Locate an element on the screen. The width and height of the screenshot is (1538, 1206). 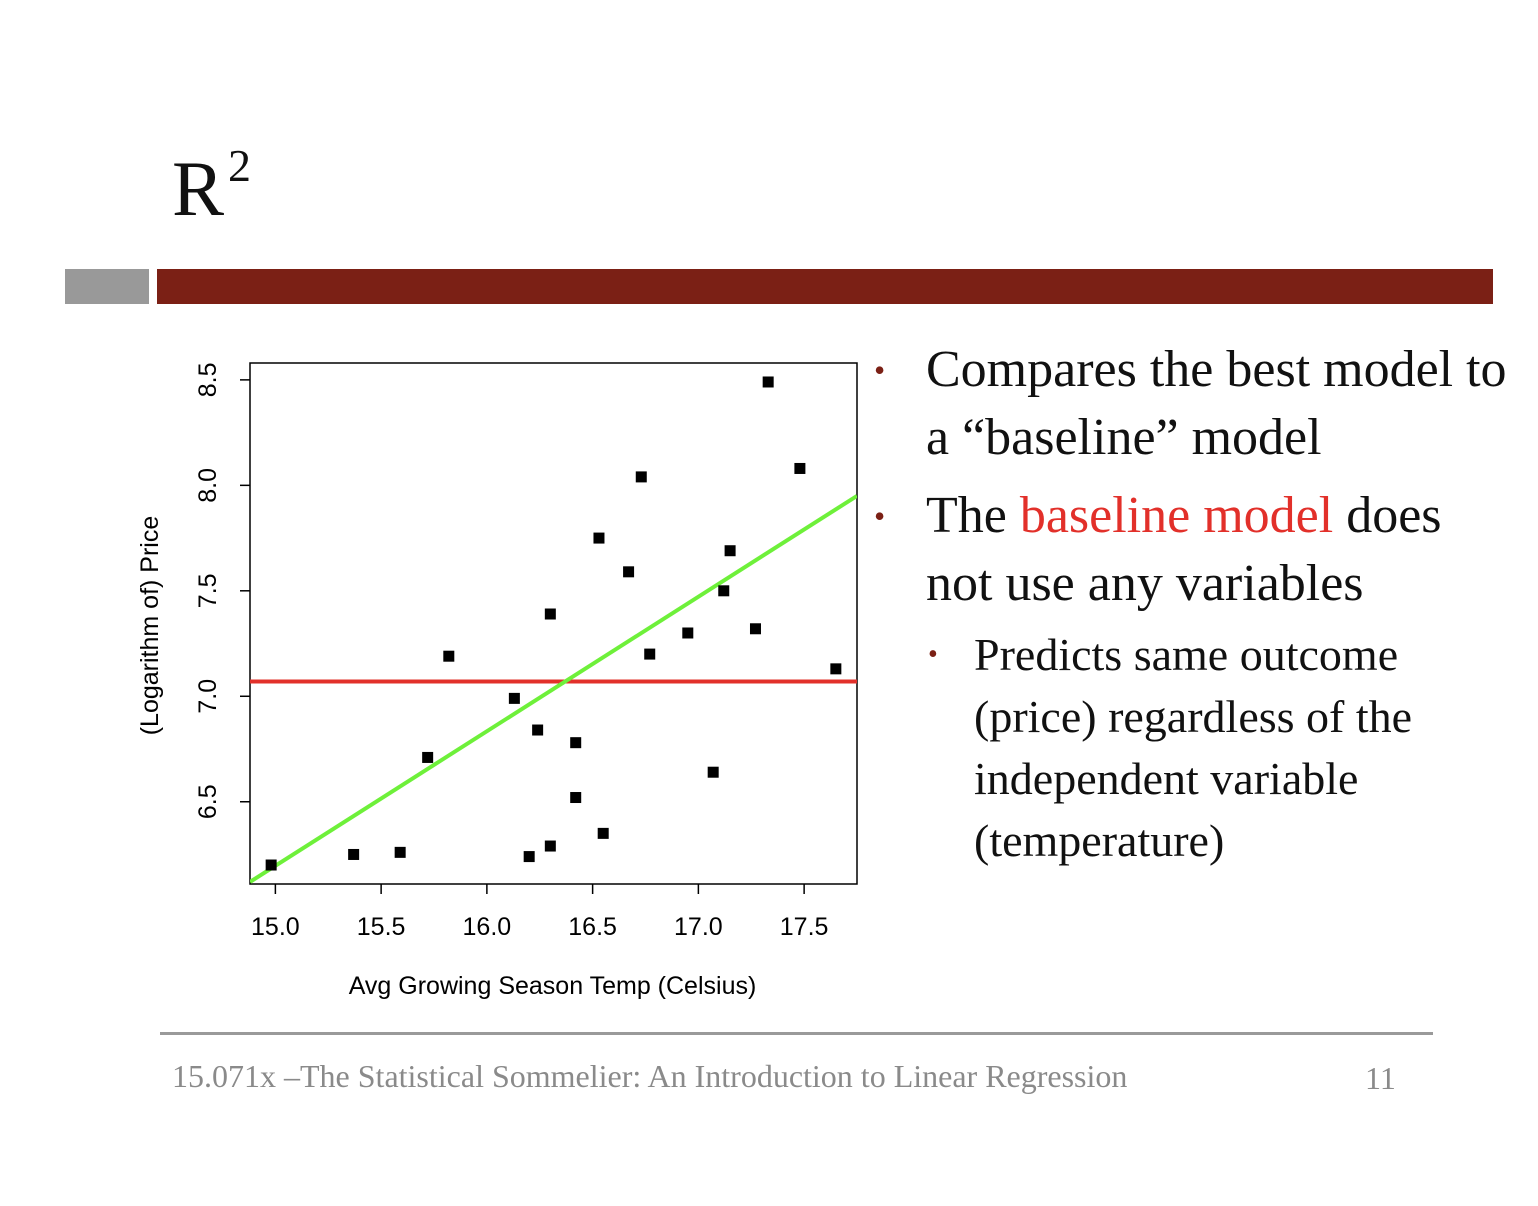
regression-line is located at coordinates (553, 689).